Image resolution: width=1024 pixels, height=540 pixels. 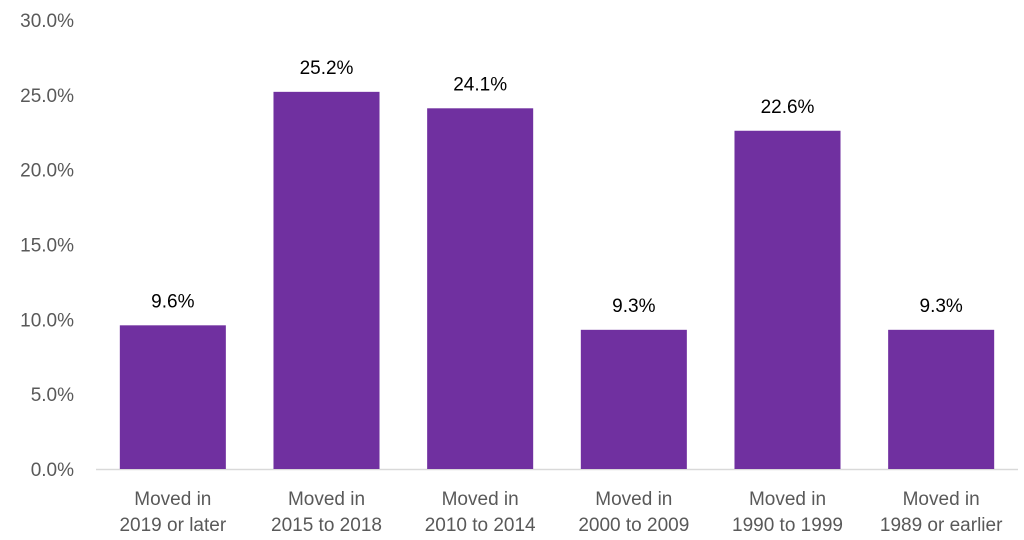 What do you see at coordinates (633, 512) in the screenshot?
I see `category-label: Moved in 2000 to 2009` at bounding box center [633, 512].